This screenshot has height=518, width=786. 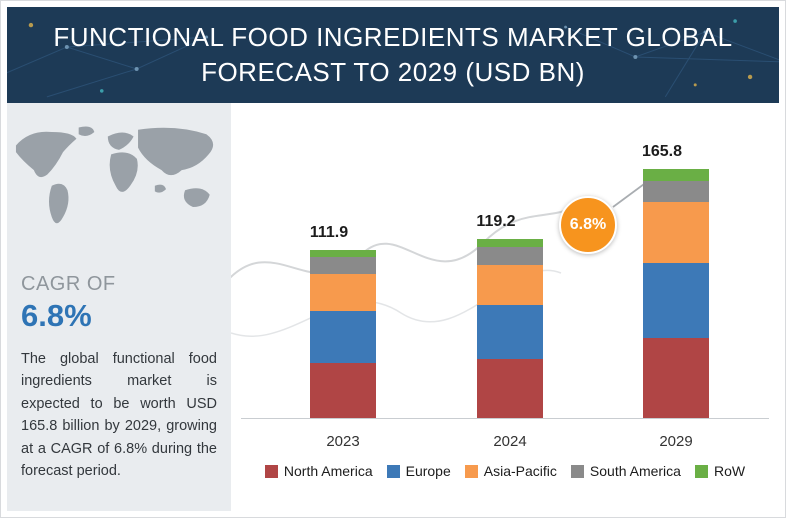 What do you see at coordinates (635, 471) in the screenshot?
I see `legend-label-south-america: South America` at bounding box center [635, 471].